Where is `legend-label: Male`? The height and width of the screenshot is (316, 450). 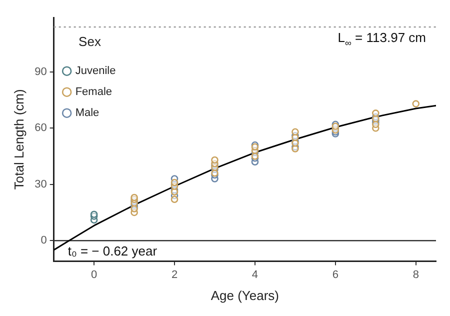
legend-label: Male is located at coordinates (87, 113).